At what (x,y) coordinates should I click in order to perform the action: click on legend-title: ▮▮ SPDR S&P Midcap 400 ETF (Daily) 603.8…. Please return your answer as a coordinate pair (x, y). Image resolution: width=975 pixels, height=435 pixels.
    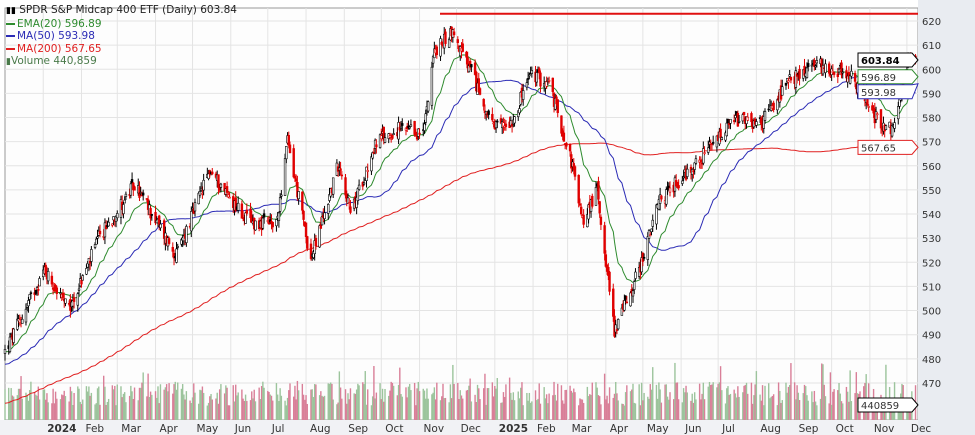
    Looking at the image, I should click on (121, 11).